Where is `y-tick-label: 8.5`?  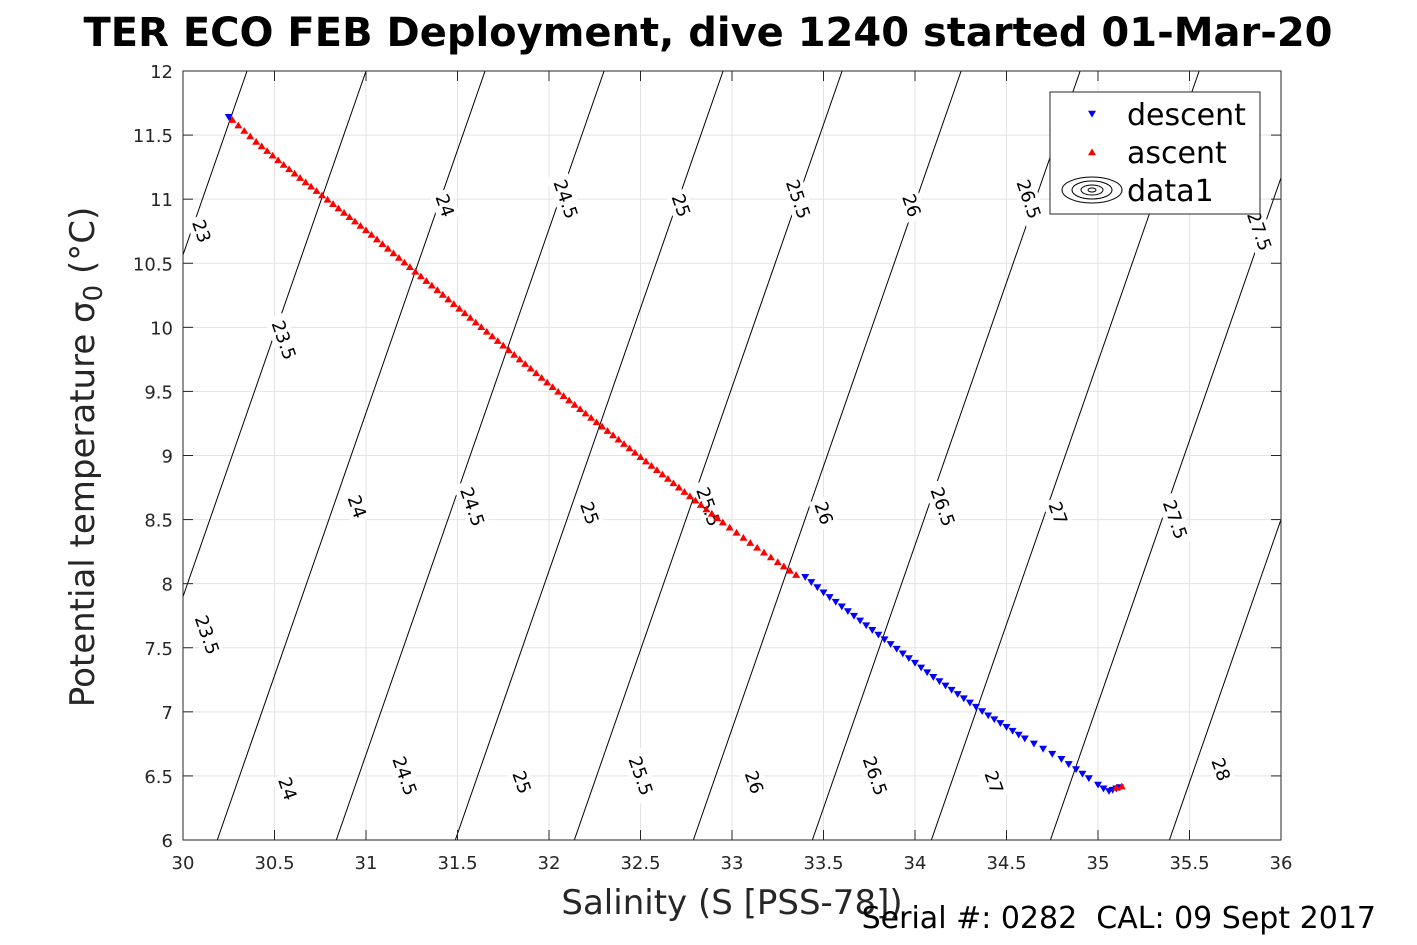 y-tick-label: 8.5 is located at coordinates (158, 521).